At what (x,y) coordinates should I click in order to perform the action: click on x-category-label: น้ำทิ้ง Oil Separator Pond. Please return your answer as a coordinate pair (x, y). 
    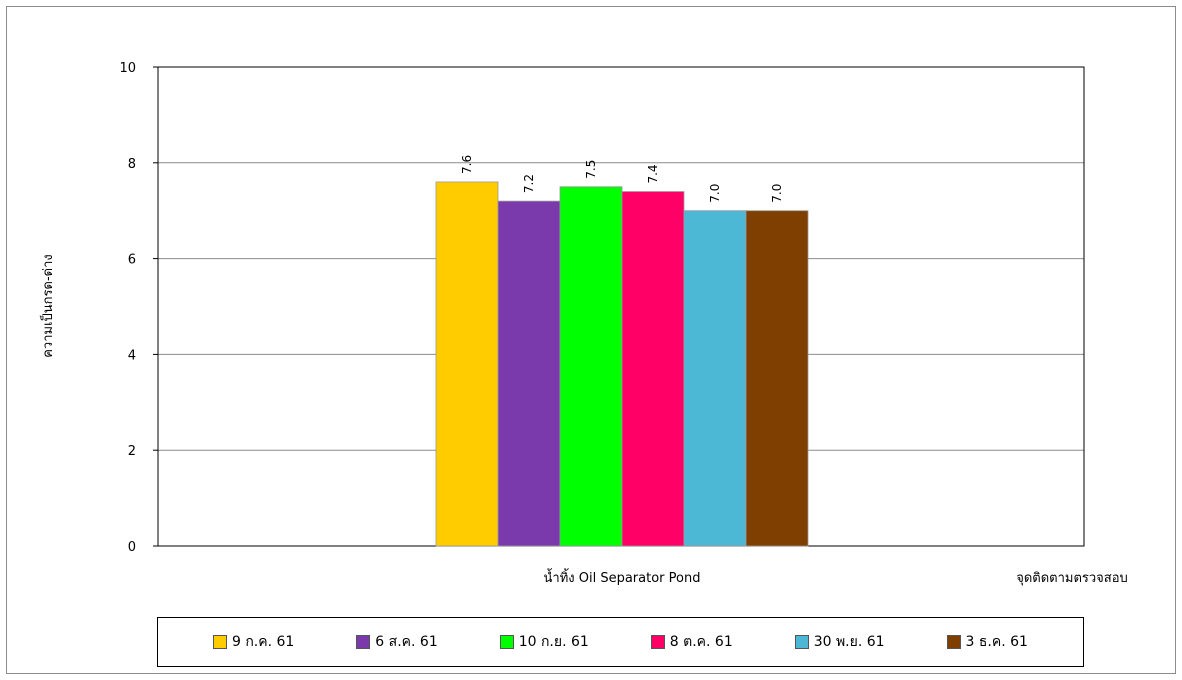
    Looking at the image, I should click on (622, 577).